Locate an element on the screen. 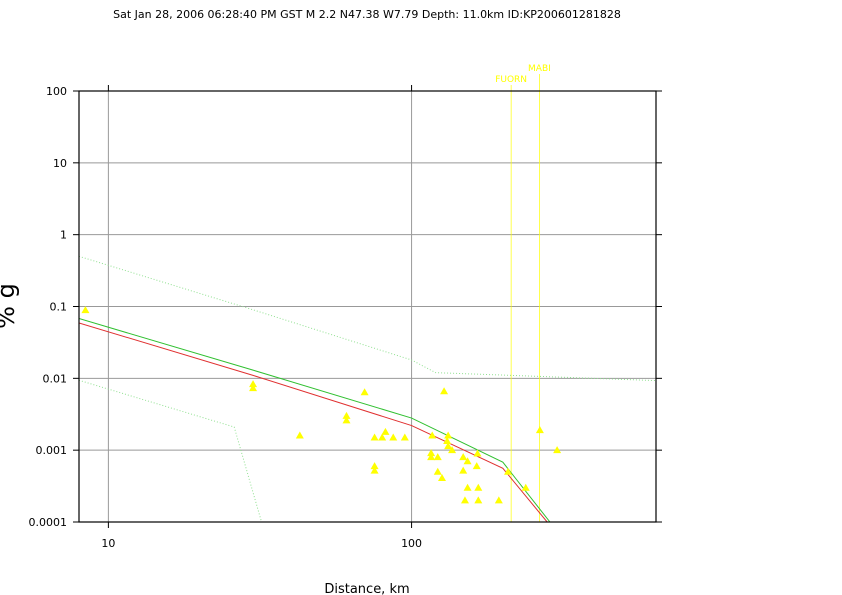  station-label: MABI is located at coordinates (539, 69).